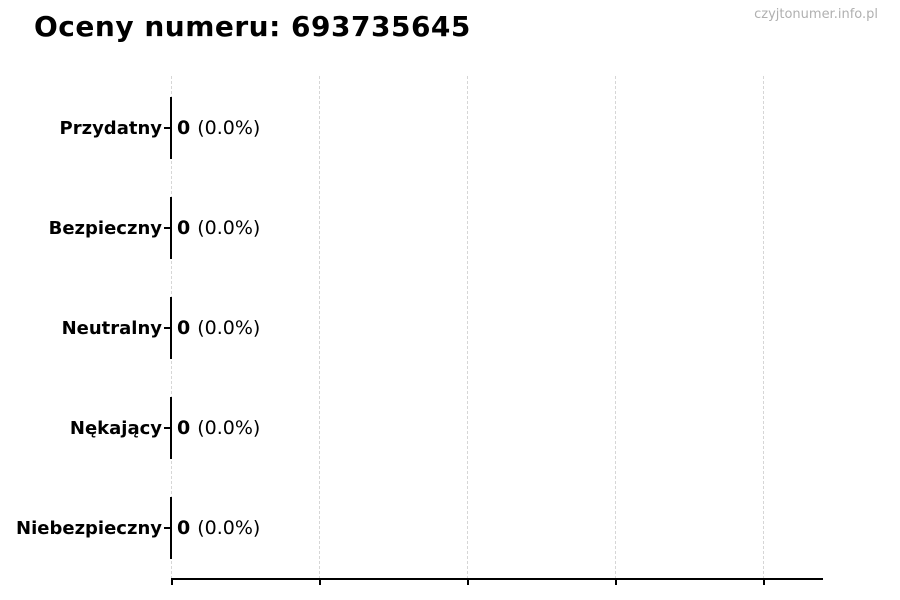  What do you see at coordinates (816, 14) in the screenshot?
I see `watermark-text: czyjtonumer.info.pl` at bounding box center [816, 14].